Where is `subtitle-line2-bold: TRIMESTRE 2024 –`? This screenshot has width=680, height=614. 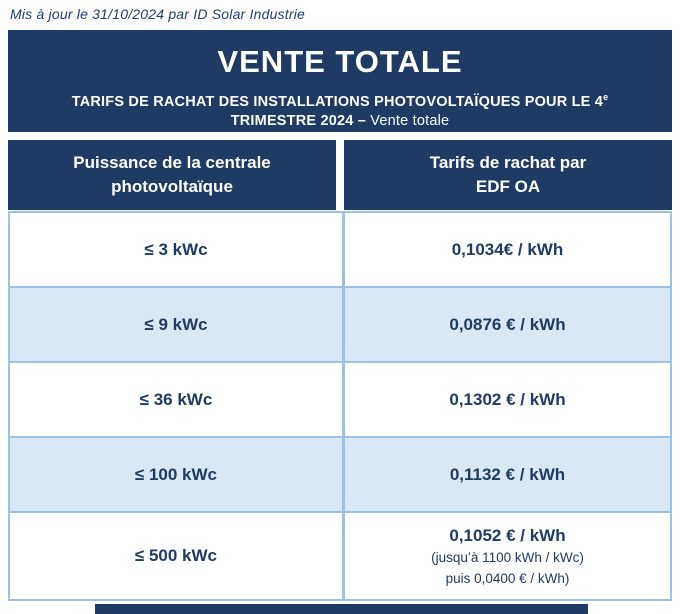 subtitle-line2-bold: TRIMESTRE 2024 – is located at coordinates (300, 120).